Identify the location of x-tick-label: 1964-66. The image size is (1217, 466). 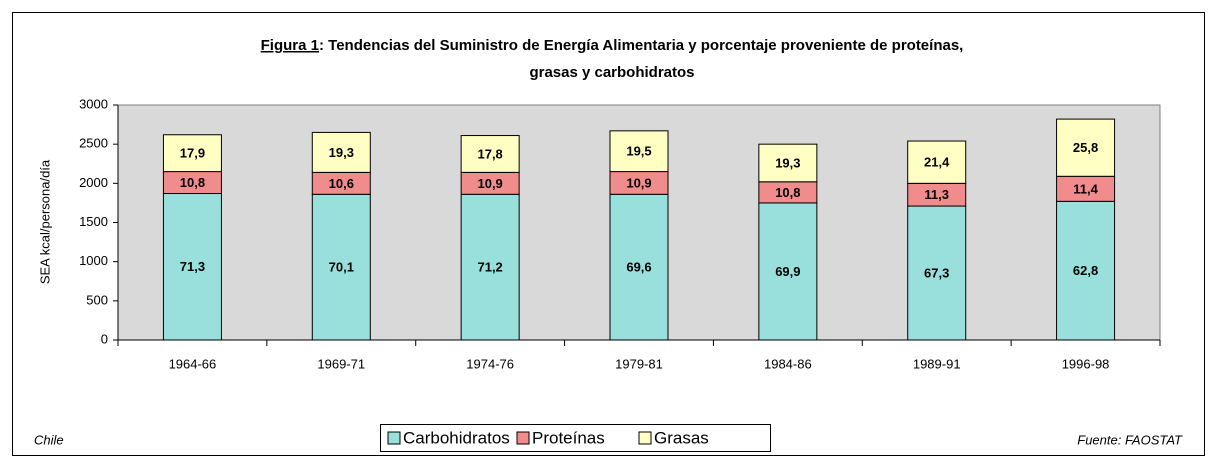
(193, 363).